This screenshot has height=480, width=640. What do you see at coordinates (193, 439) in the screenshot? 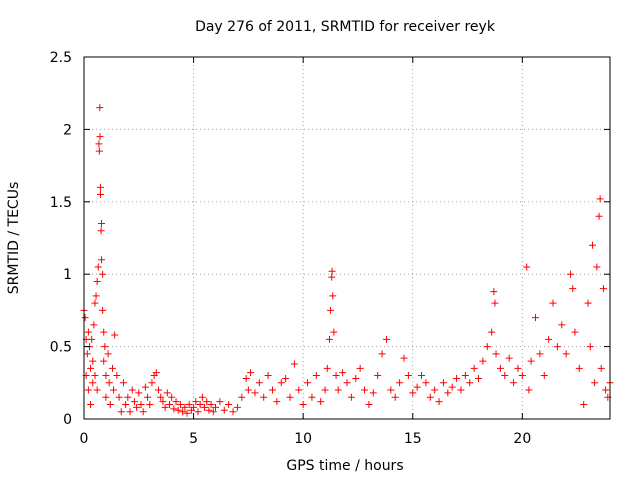
I see `x-tick-label: 5` at bounding box center [193, 439].